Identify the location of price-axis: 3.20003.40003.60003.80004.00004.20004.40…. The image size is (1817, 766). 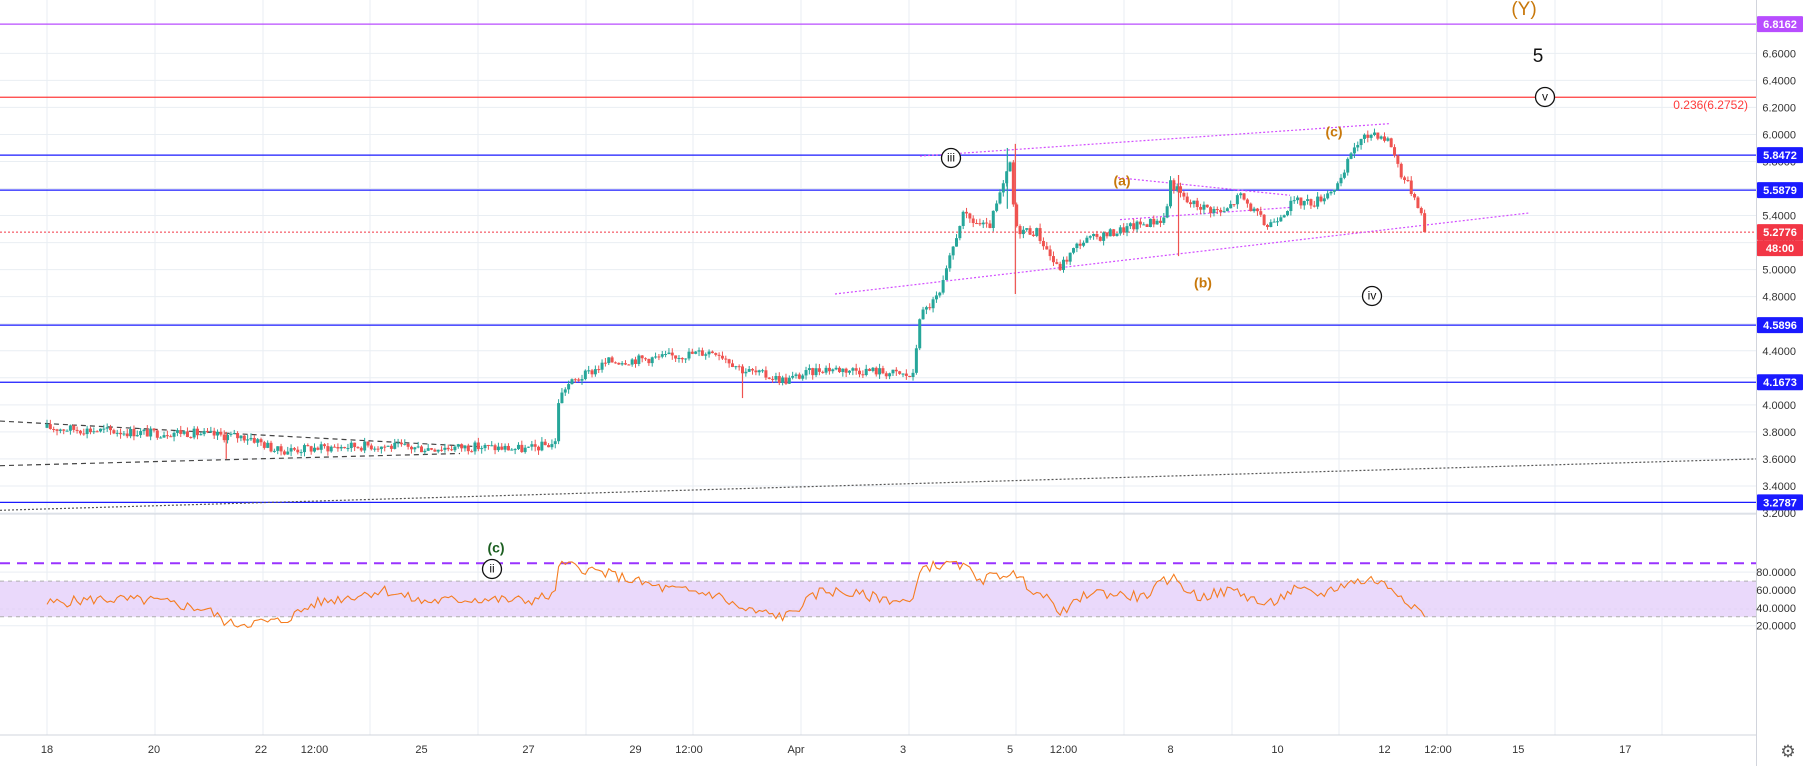
(1745, 383).